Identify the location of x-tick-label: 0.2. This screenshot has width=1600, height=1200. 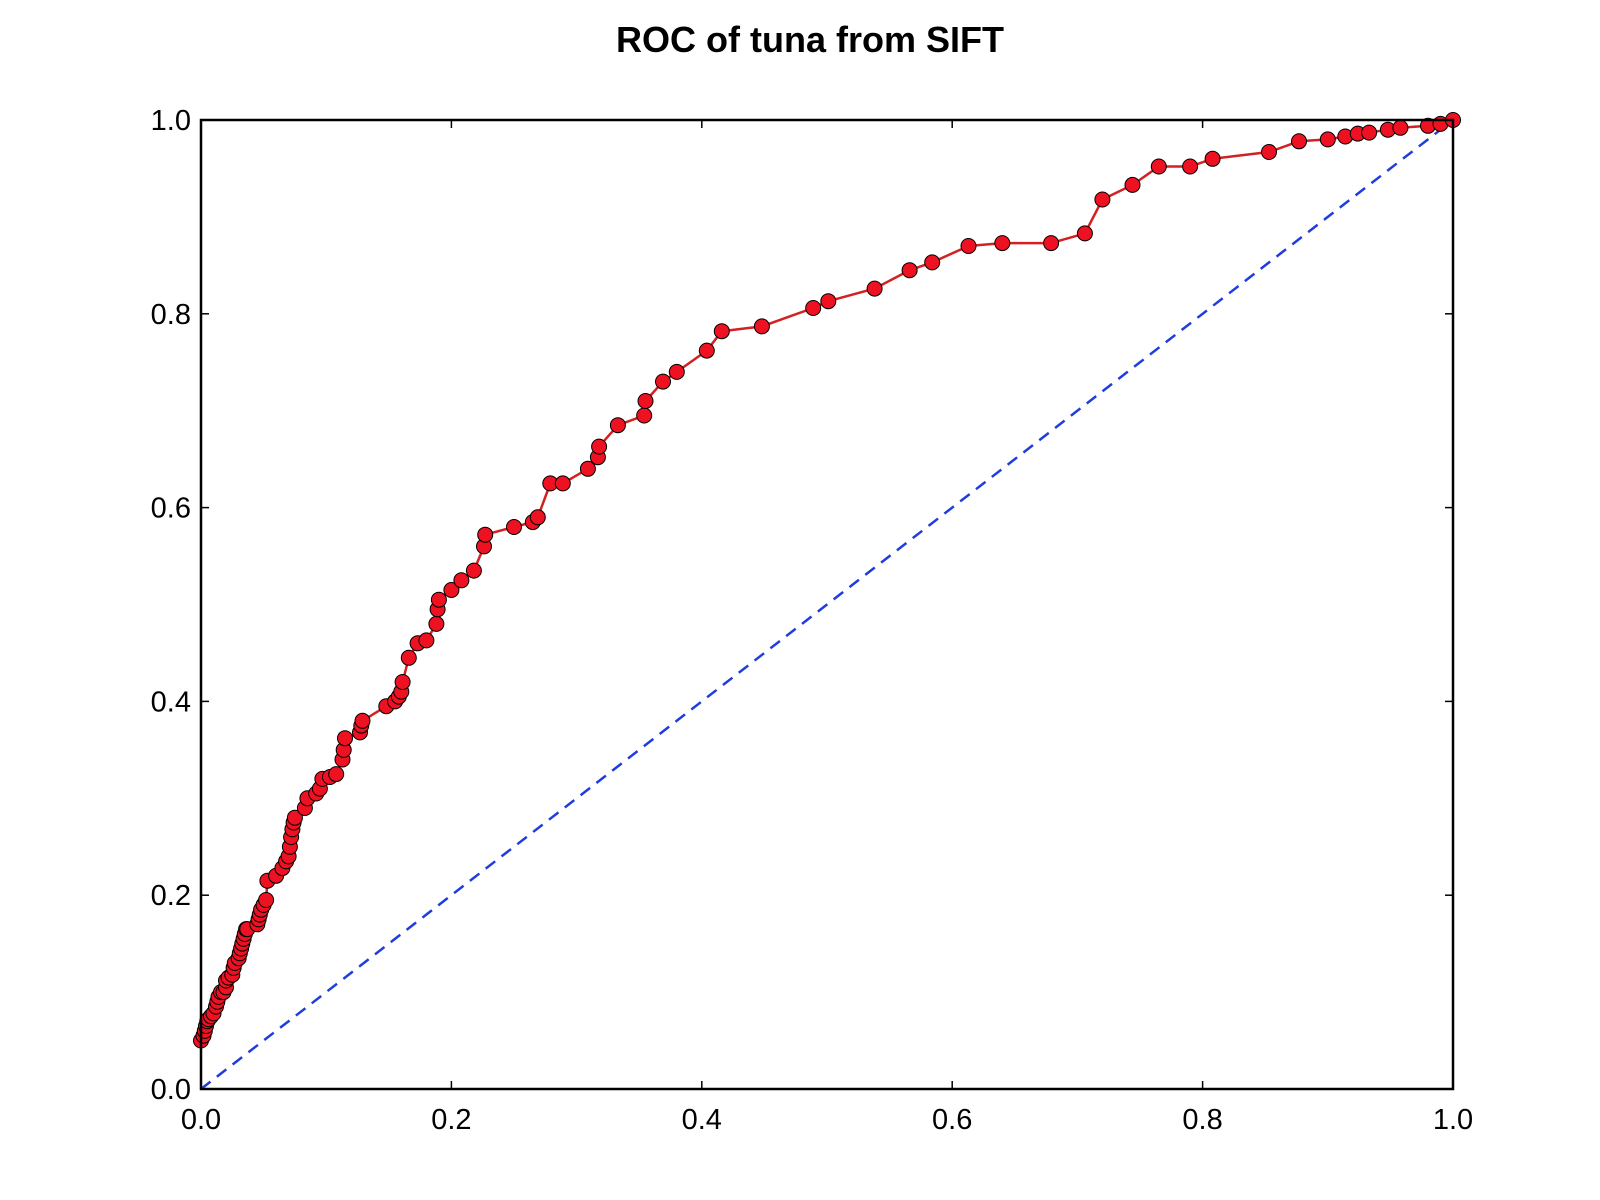
(451, 1120).